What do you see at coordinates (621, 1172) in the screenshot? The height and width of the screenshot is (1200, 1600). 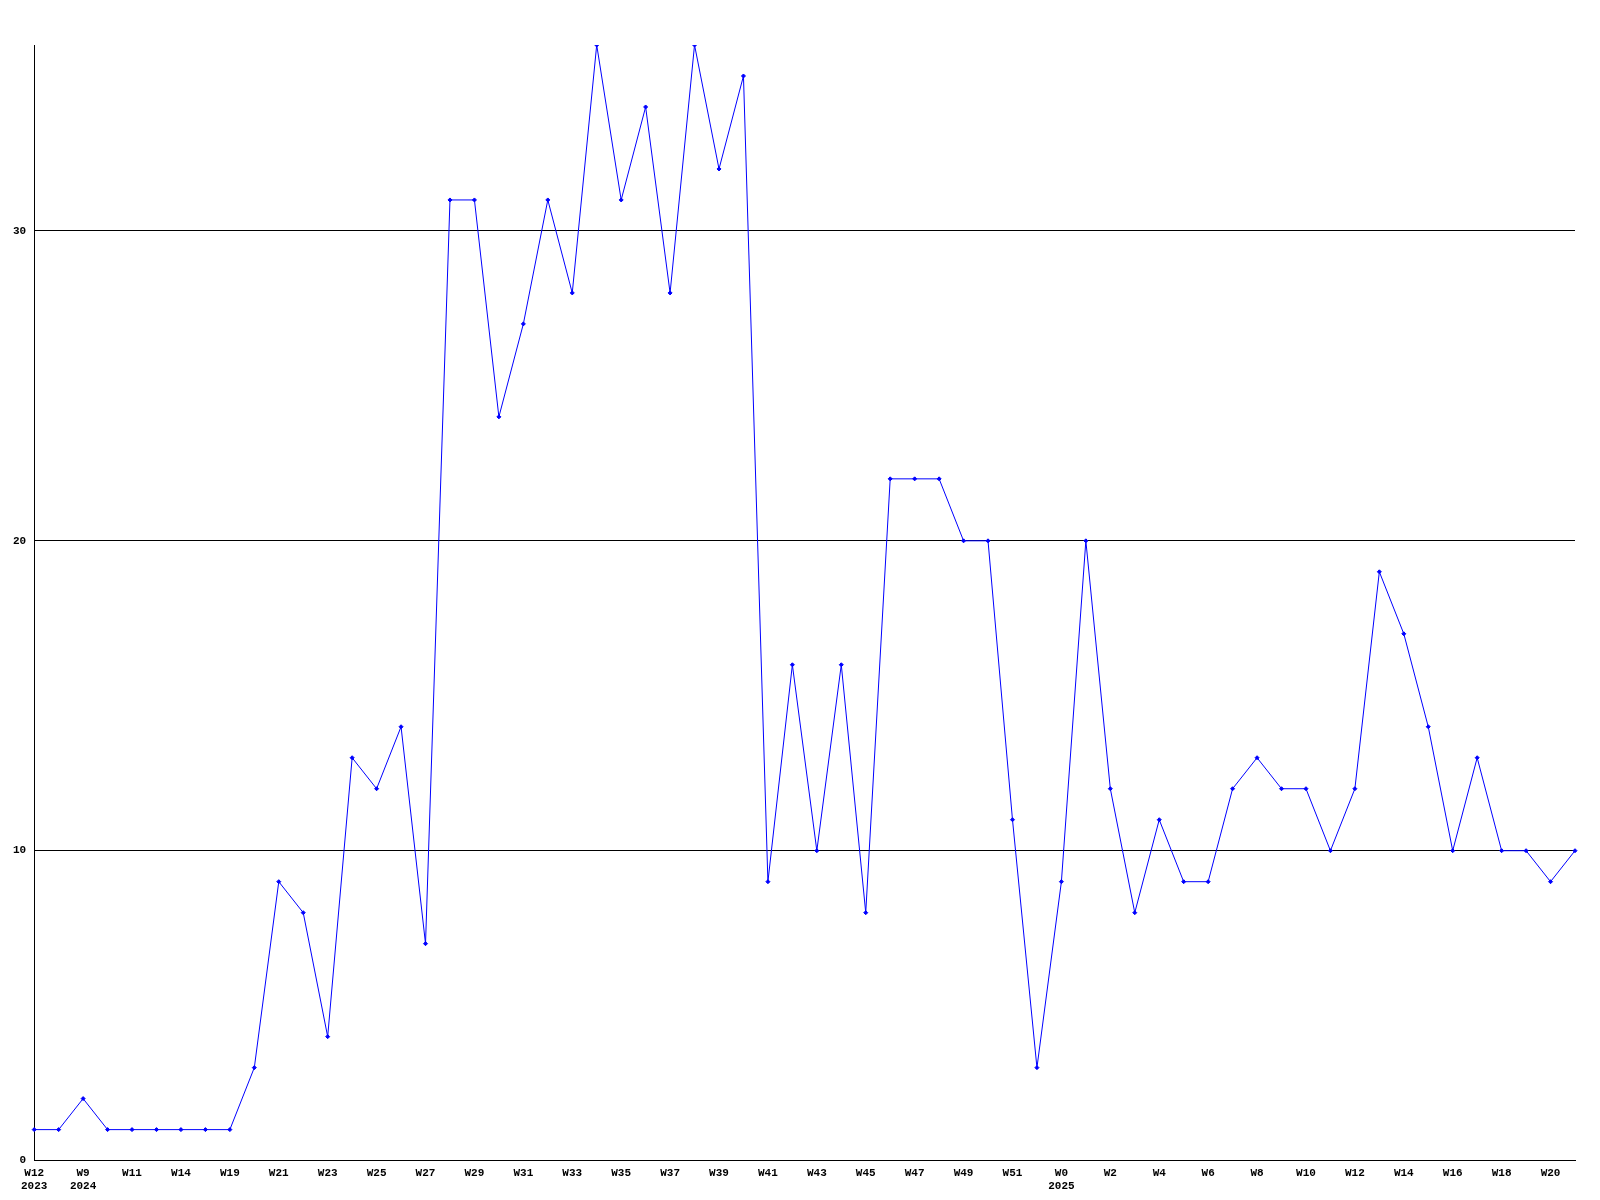 I see `x-tick-label: W35` at bounding box center [621, 1172].